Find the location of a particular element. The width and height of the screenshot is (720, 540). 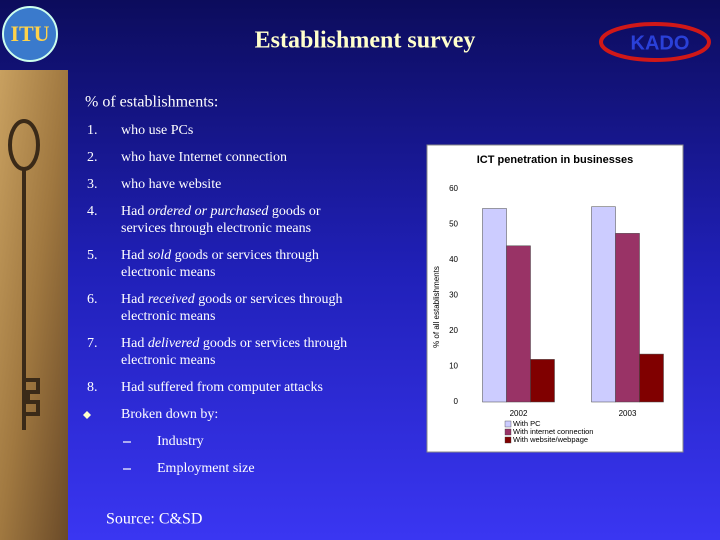

item-text: Employment size is located at coordinates (206, 468).